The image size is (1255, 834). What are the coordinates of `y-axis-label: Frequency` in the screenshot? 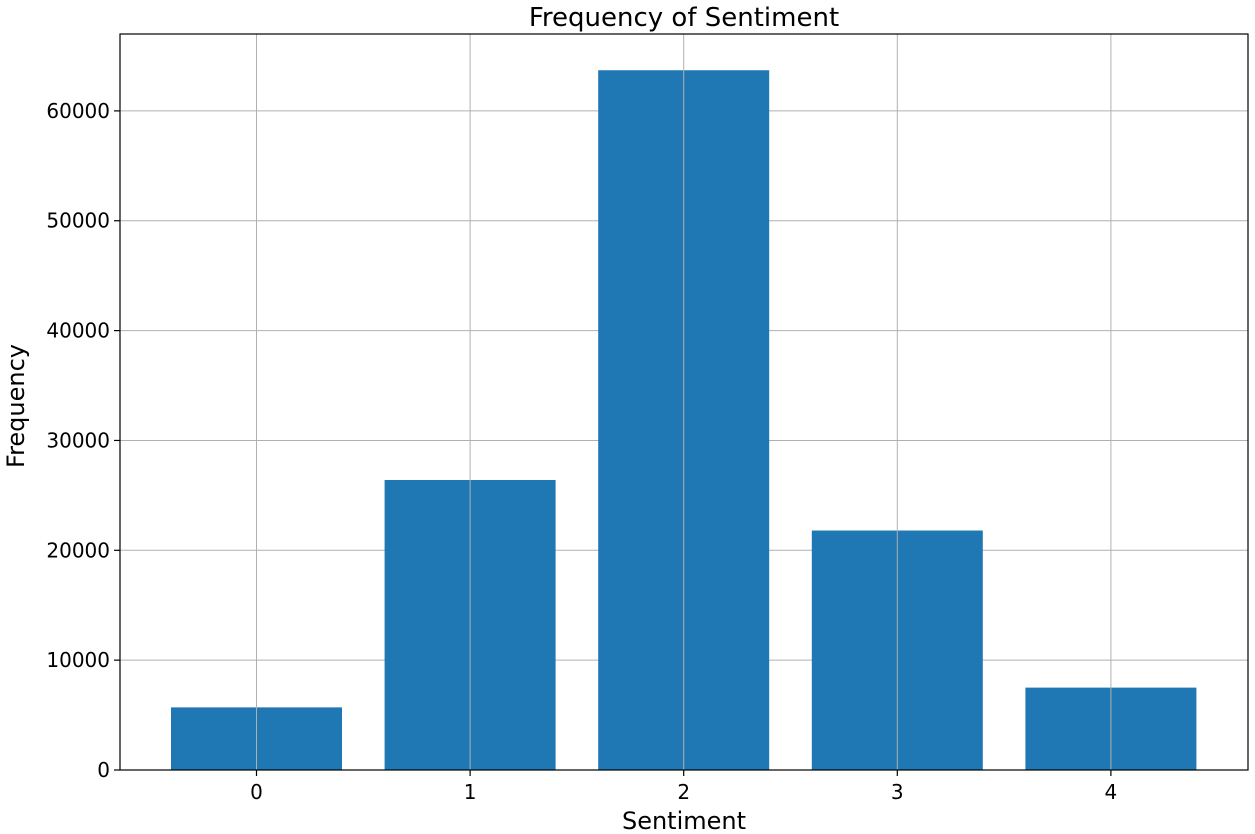 It's located at (16, 406).